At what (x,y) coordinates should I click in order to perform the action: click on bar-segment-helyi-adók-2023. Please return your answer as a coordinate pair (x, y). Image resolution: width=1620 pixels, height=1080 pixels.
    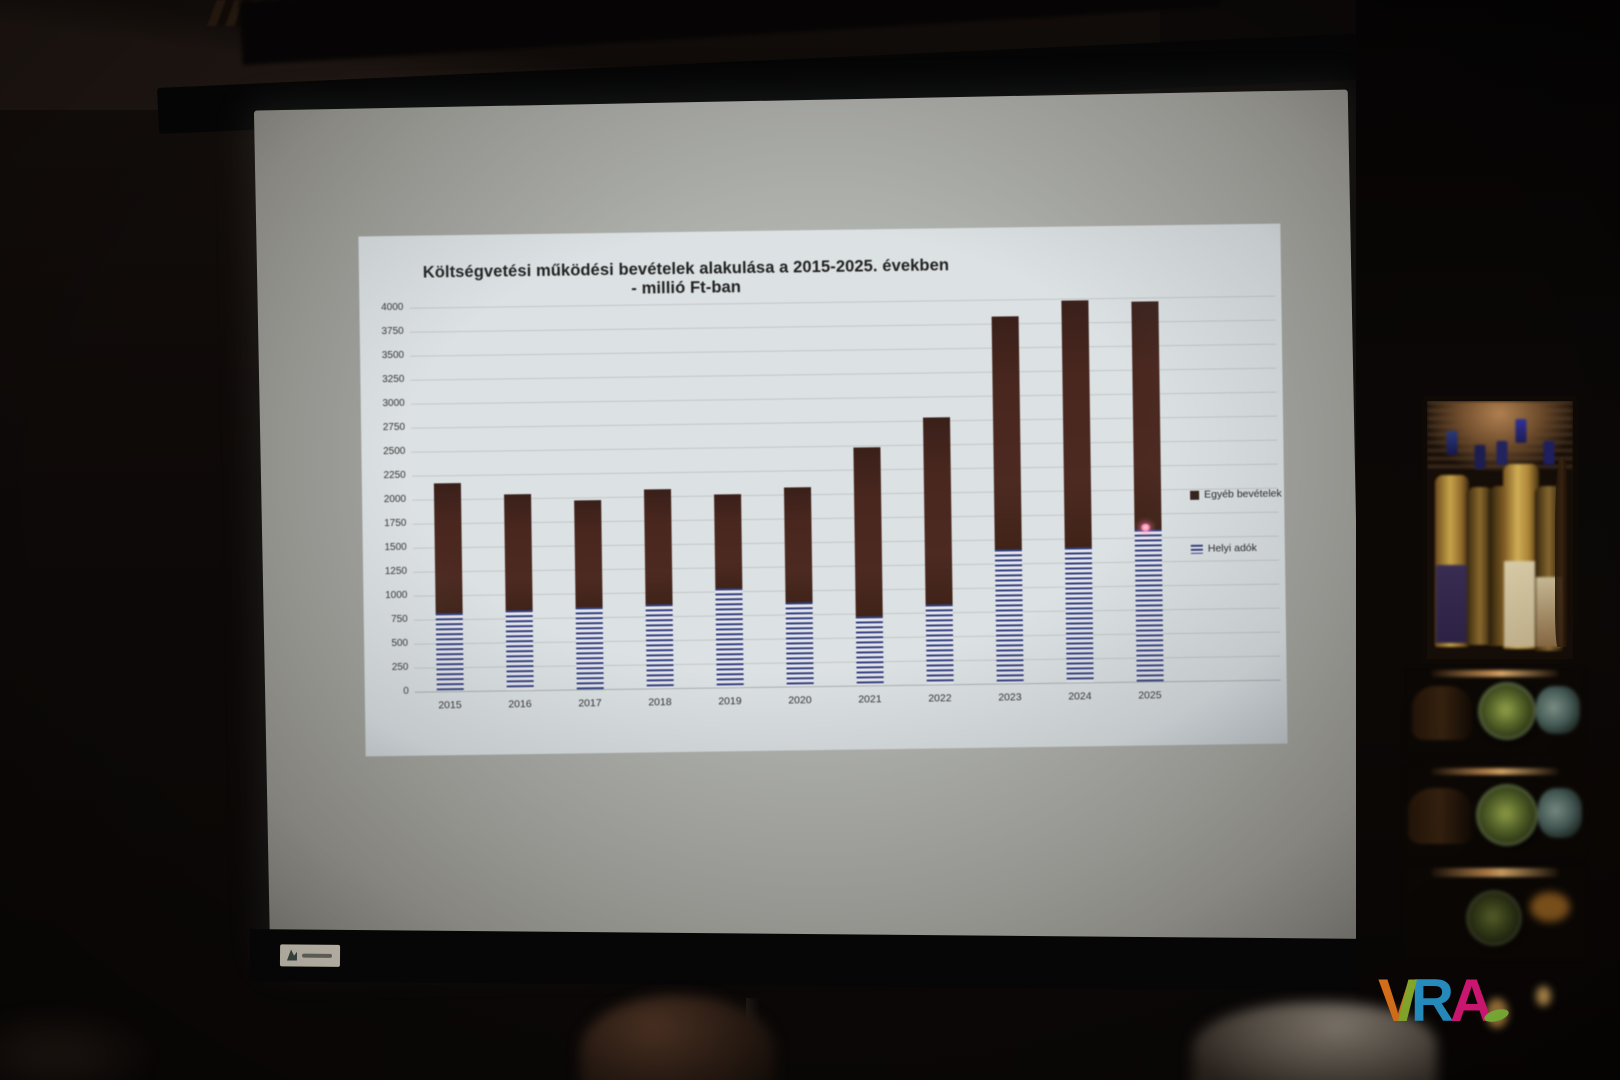
    Looking at the image, I should click on (1009, 616).